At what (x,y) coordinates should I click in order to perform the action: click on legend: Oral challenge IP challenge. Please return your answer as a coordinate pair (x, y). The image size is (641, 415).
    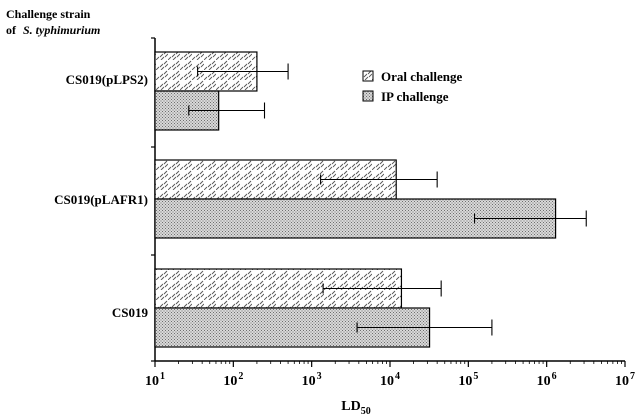
    Looking at the image, I should click on (412, 86).